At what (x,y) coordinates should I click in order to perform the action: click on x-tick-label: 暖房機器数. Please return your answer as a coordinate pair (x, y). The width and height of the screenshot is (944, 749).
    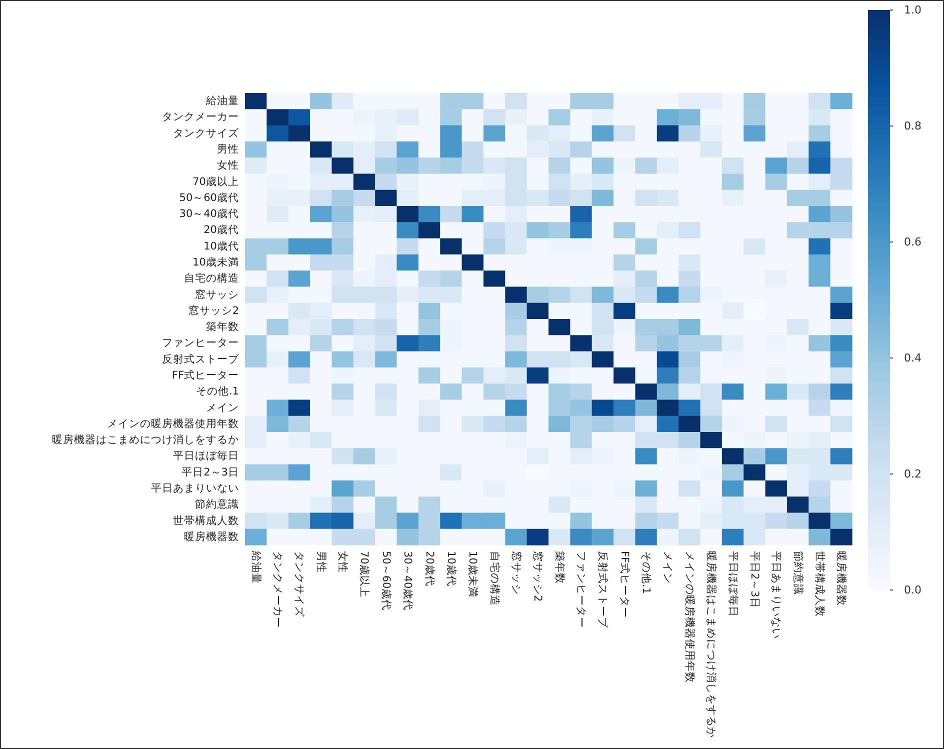
    Looking at the image, I should click on (841, 578).